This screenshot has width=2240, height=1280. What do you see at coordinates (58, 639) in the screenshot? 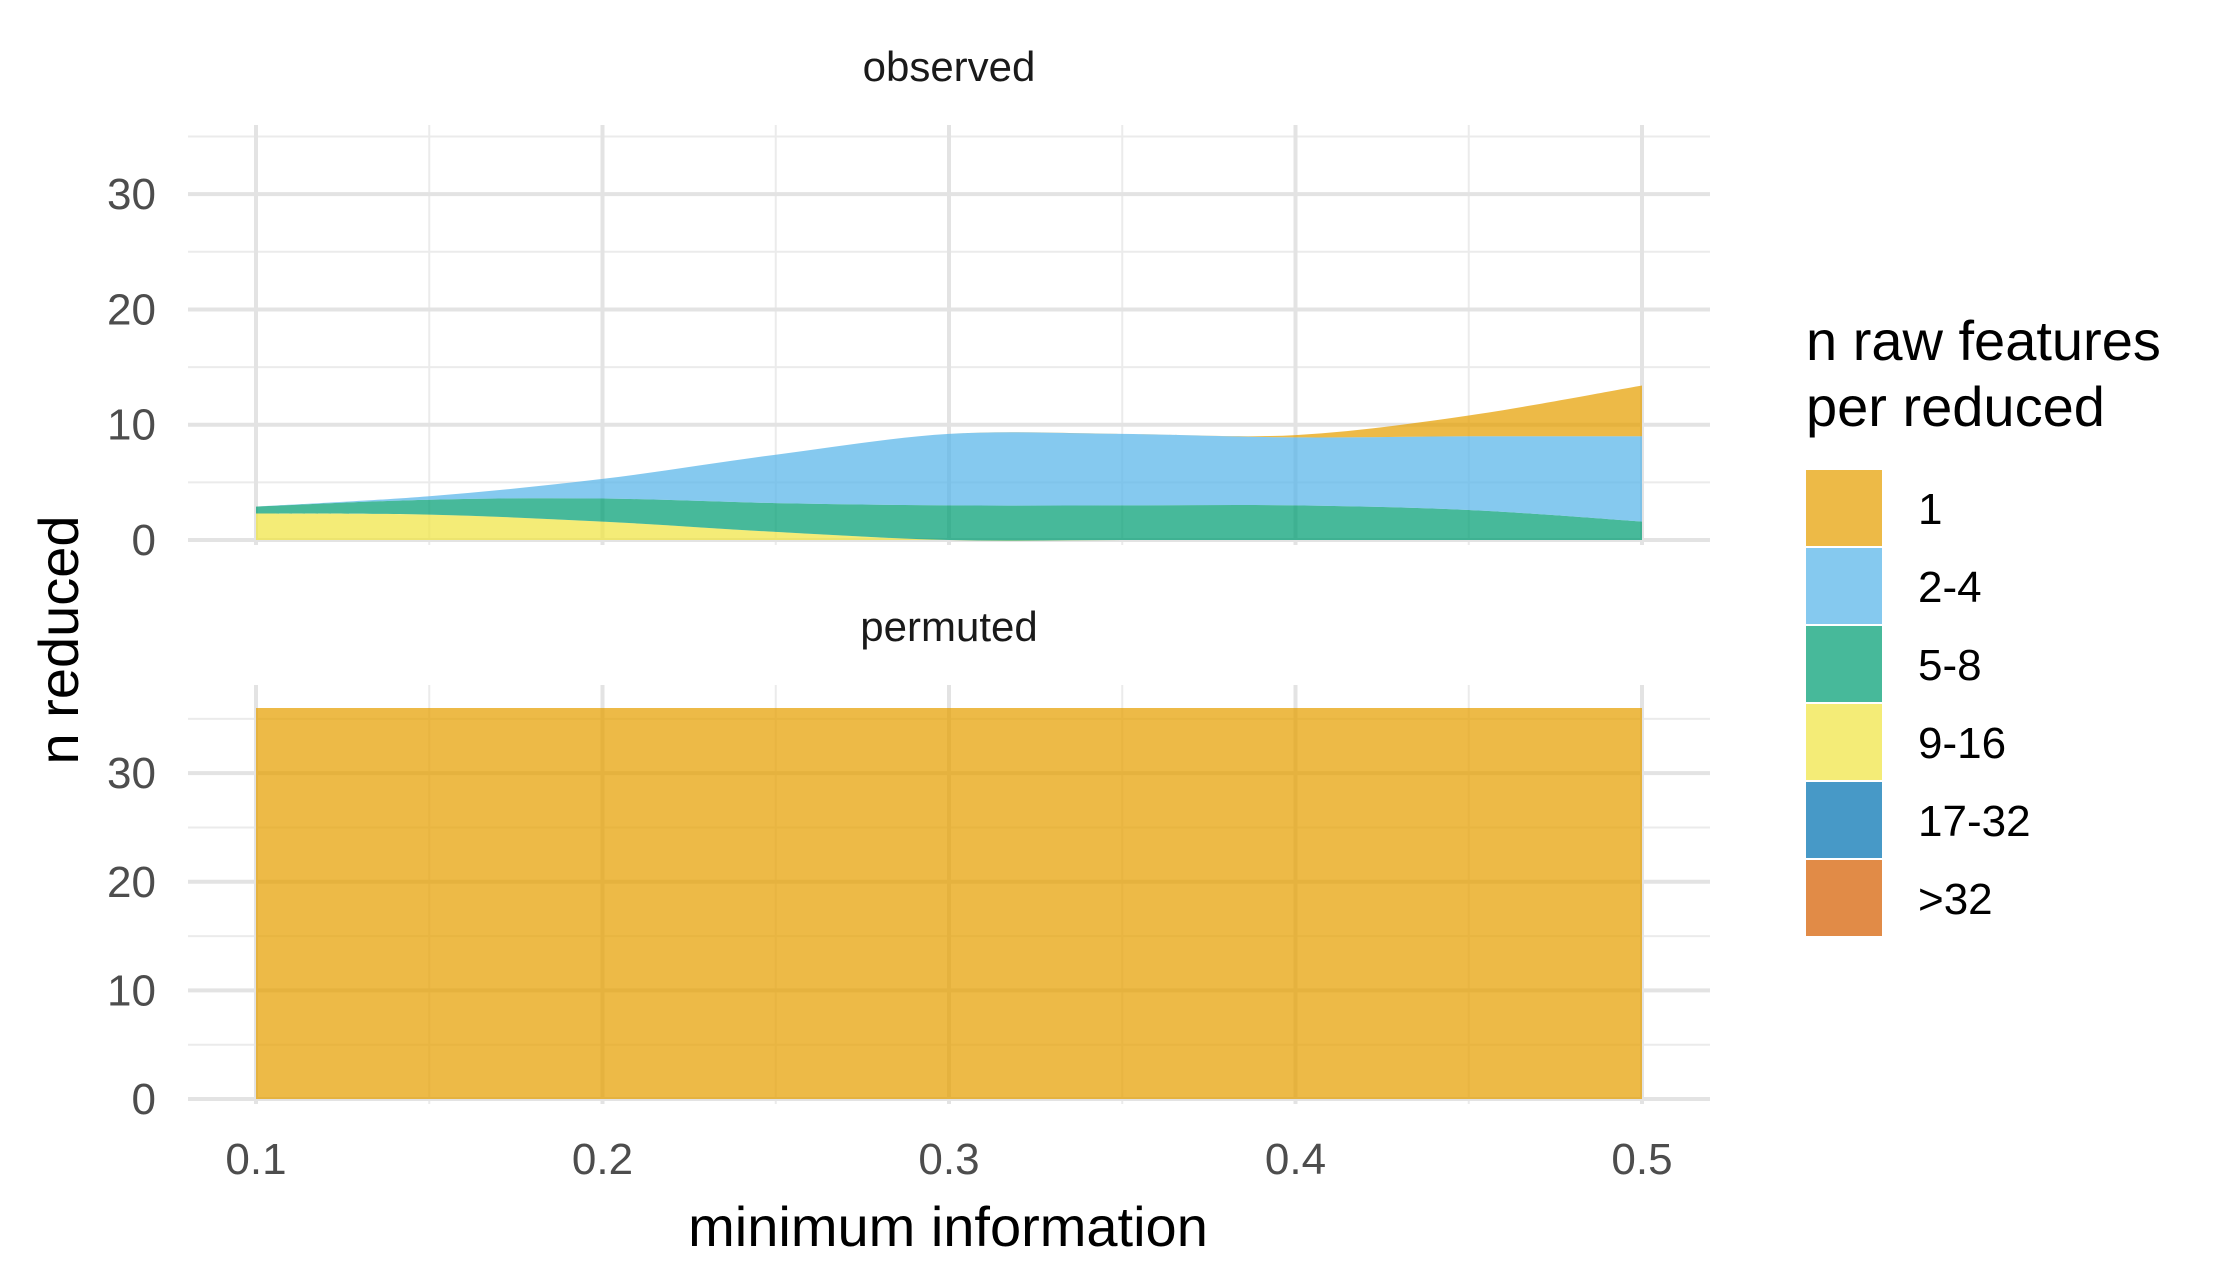
I see `y-axis-title: n reduced` at bounding box center [58, 639].